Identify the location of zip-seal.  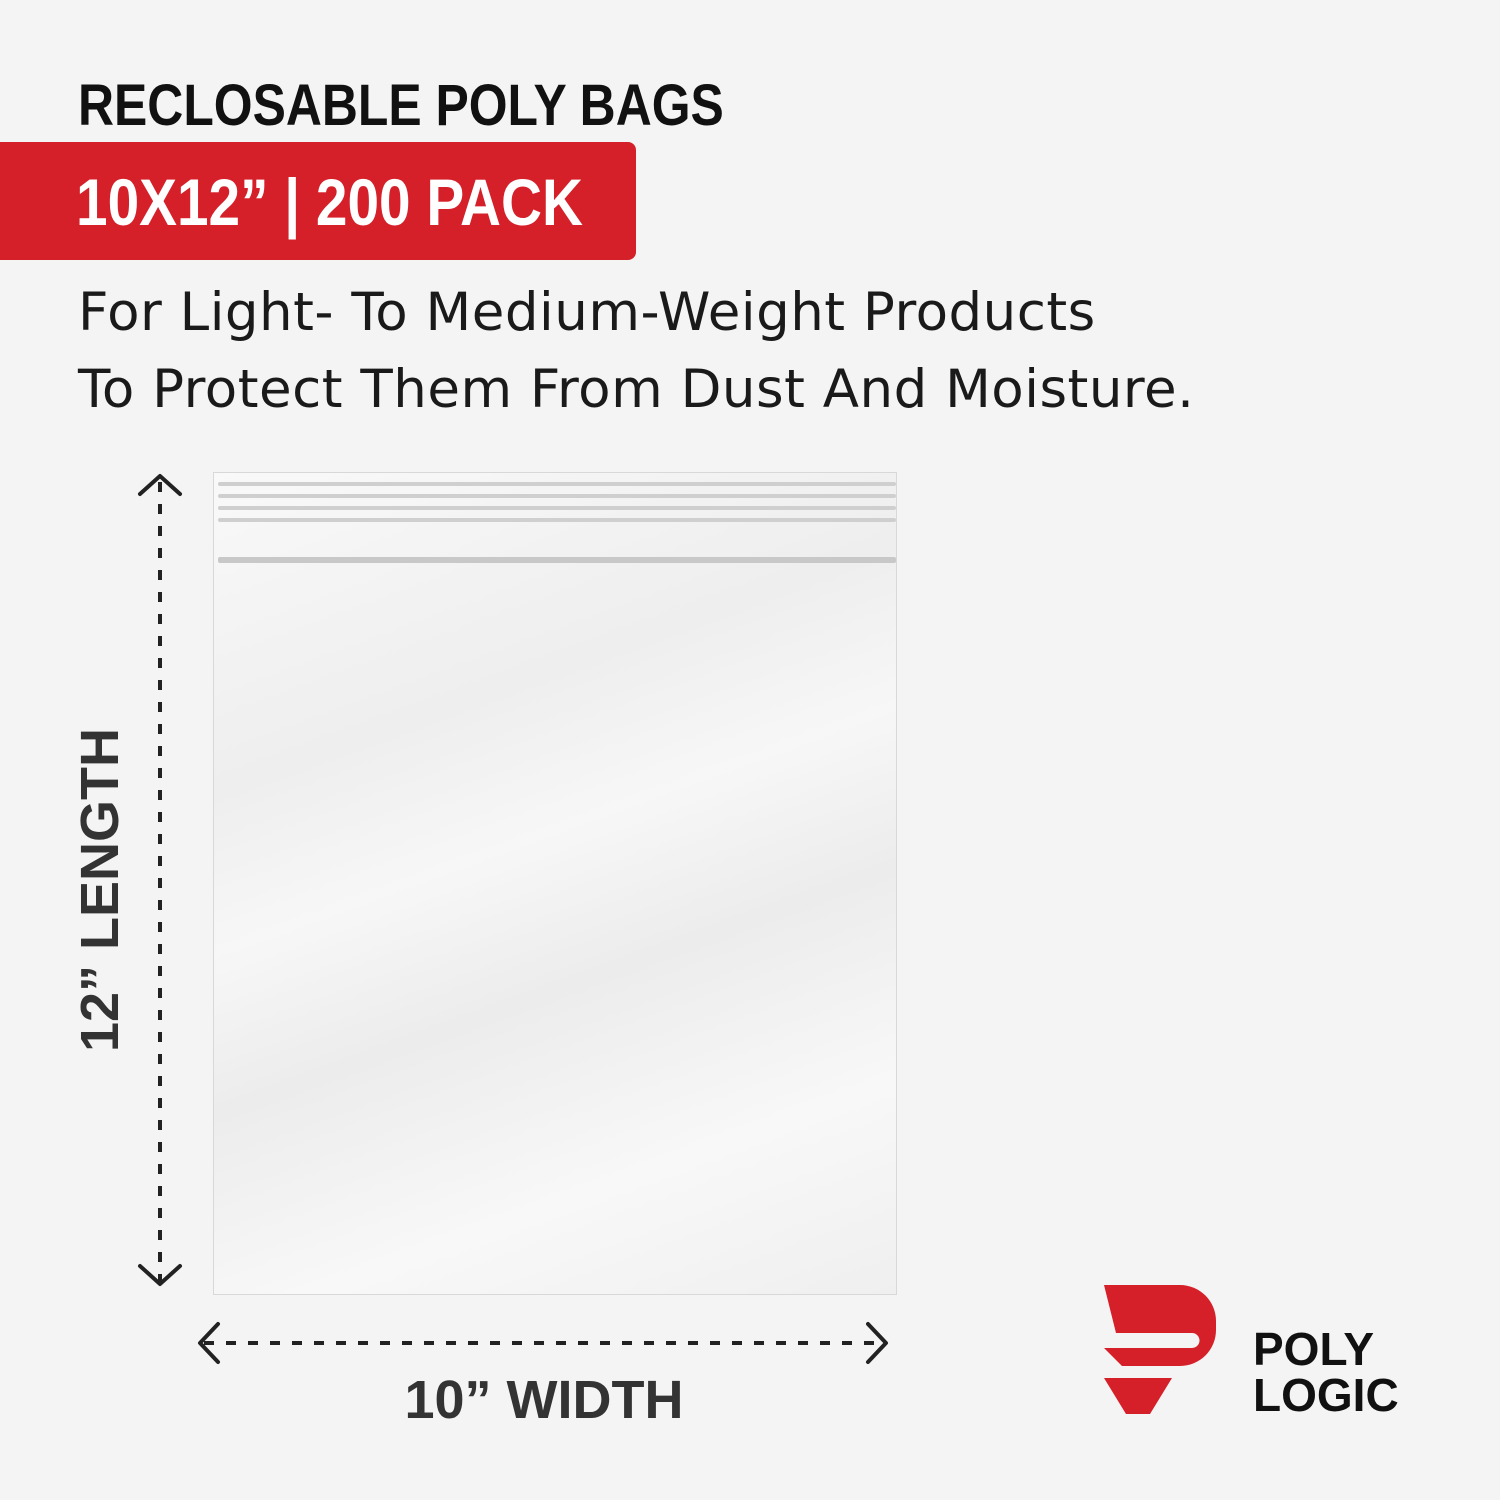
(557, 560).